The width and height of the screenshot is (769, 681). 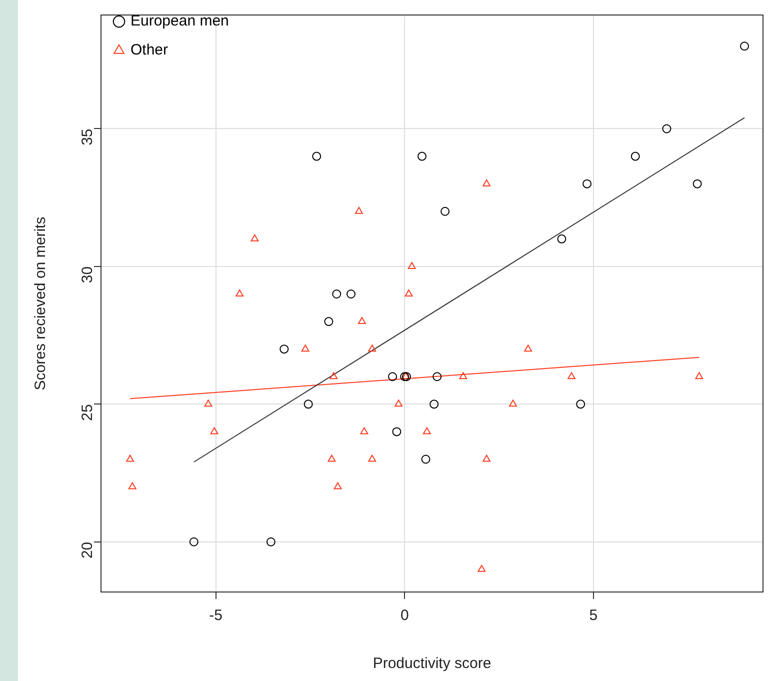 What do you see at coordinates (149, 50) in the screenshot?
I see `legend-label: Other` at bounding box center [149, 50].